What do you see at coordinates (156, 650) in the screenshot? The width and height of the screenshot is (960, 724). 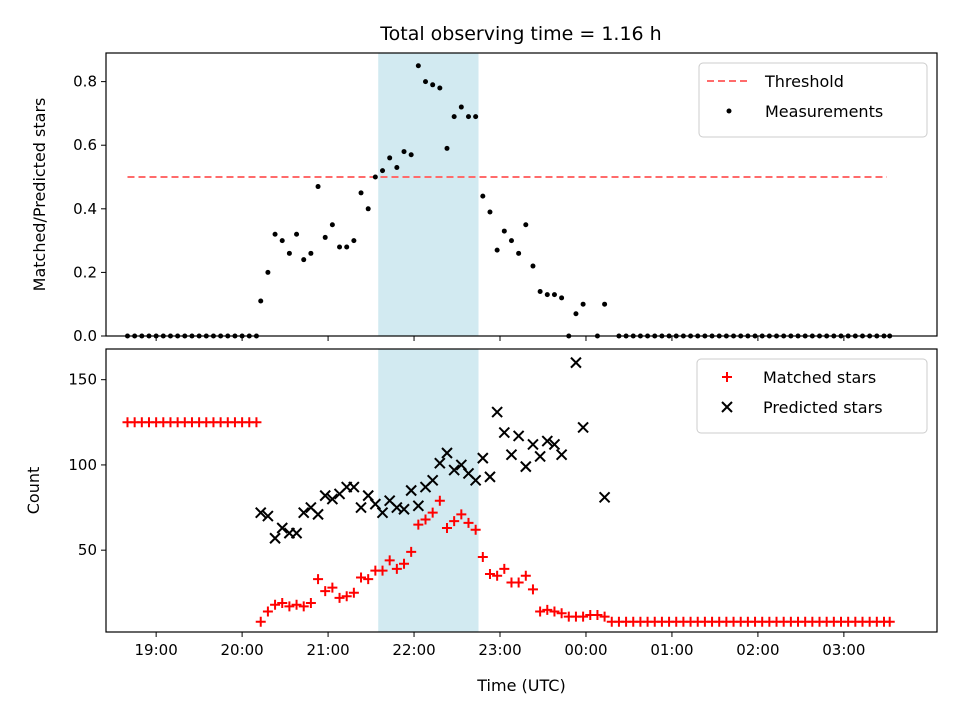 I see `x-tick-label: 19:00` at bounding box center [156, 650].